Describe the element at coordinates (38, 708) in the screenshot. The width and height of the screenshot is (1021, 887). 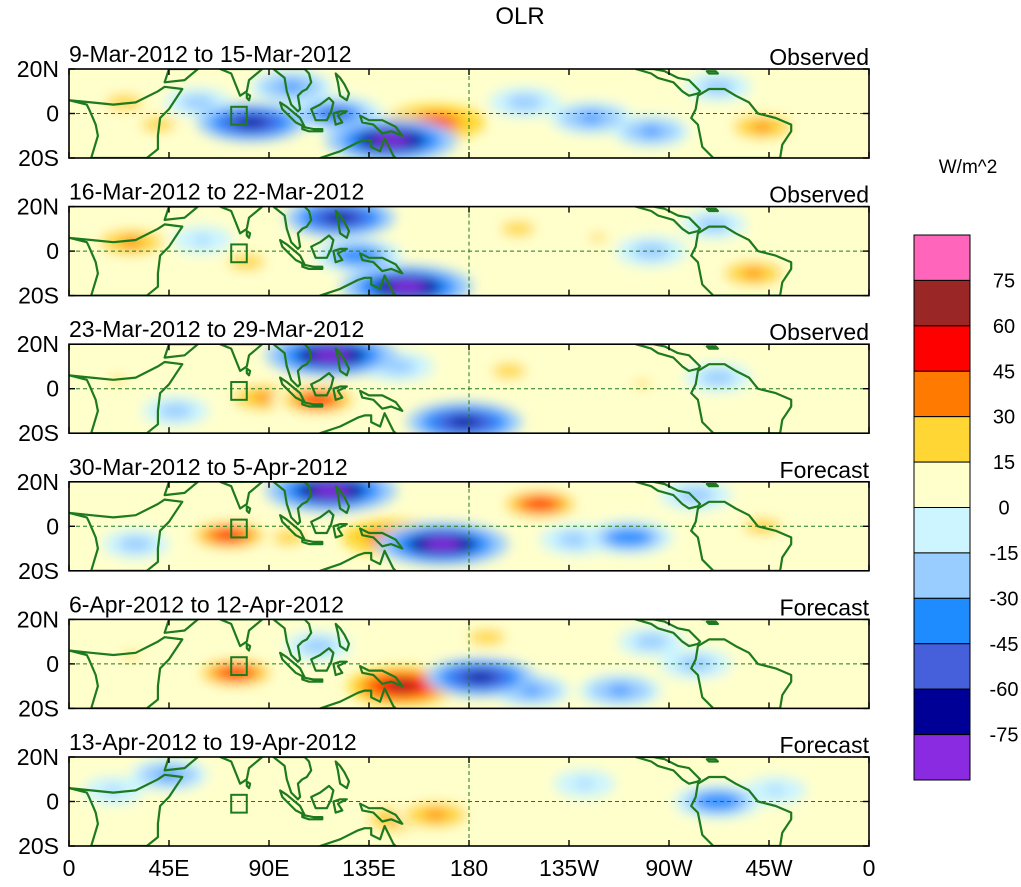
I see `lat-label: 20S` at that location.